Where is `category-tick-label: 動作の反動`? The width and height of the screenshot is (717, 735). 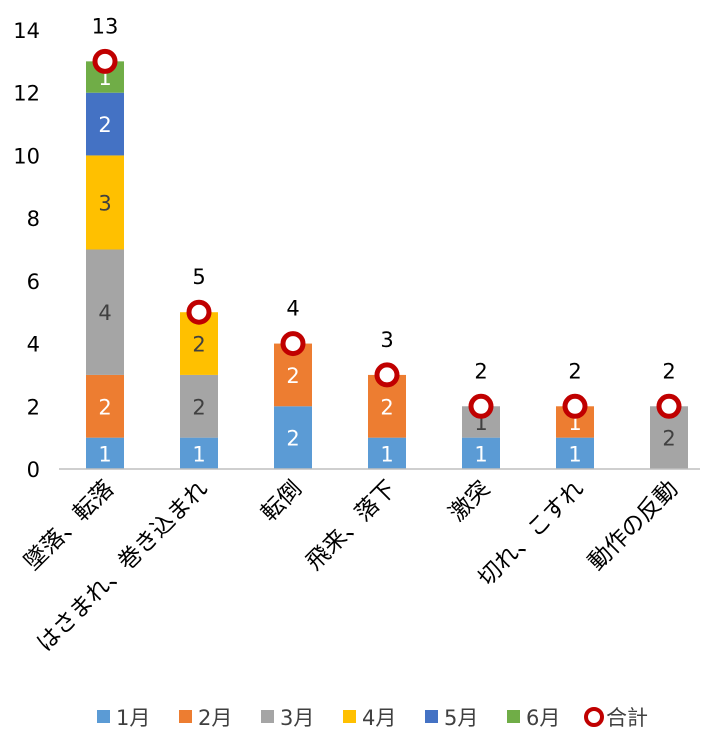 category-tick-label: 動作の反動 is located at coordinates (634, 526).